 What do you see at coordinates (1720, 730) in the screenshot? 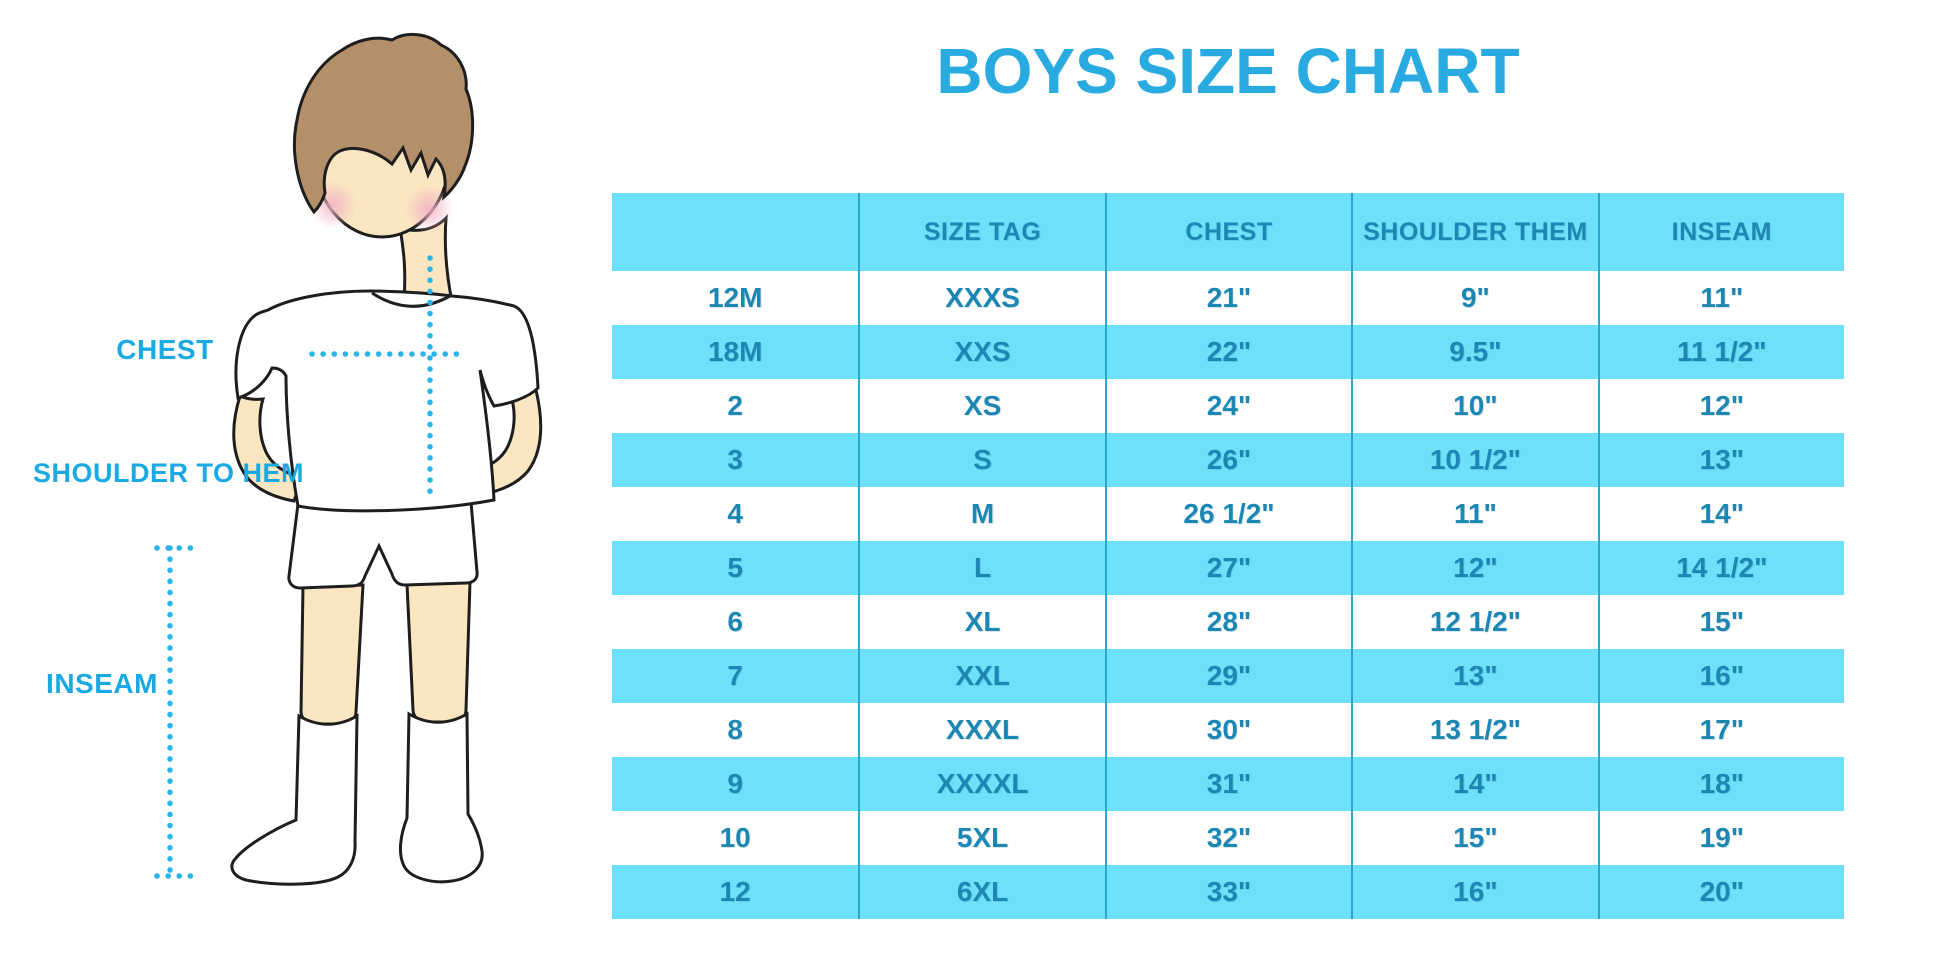
I see `cell-inseam: 17"` at bounding box center [1720, 730].